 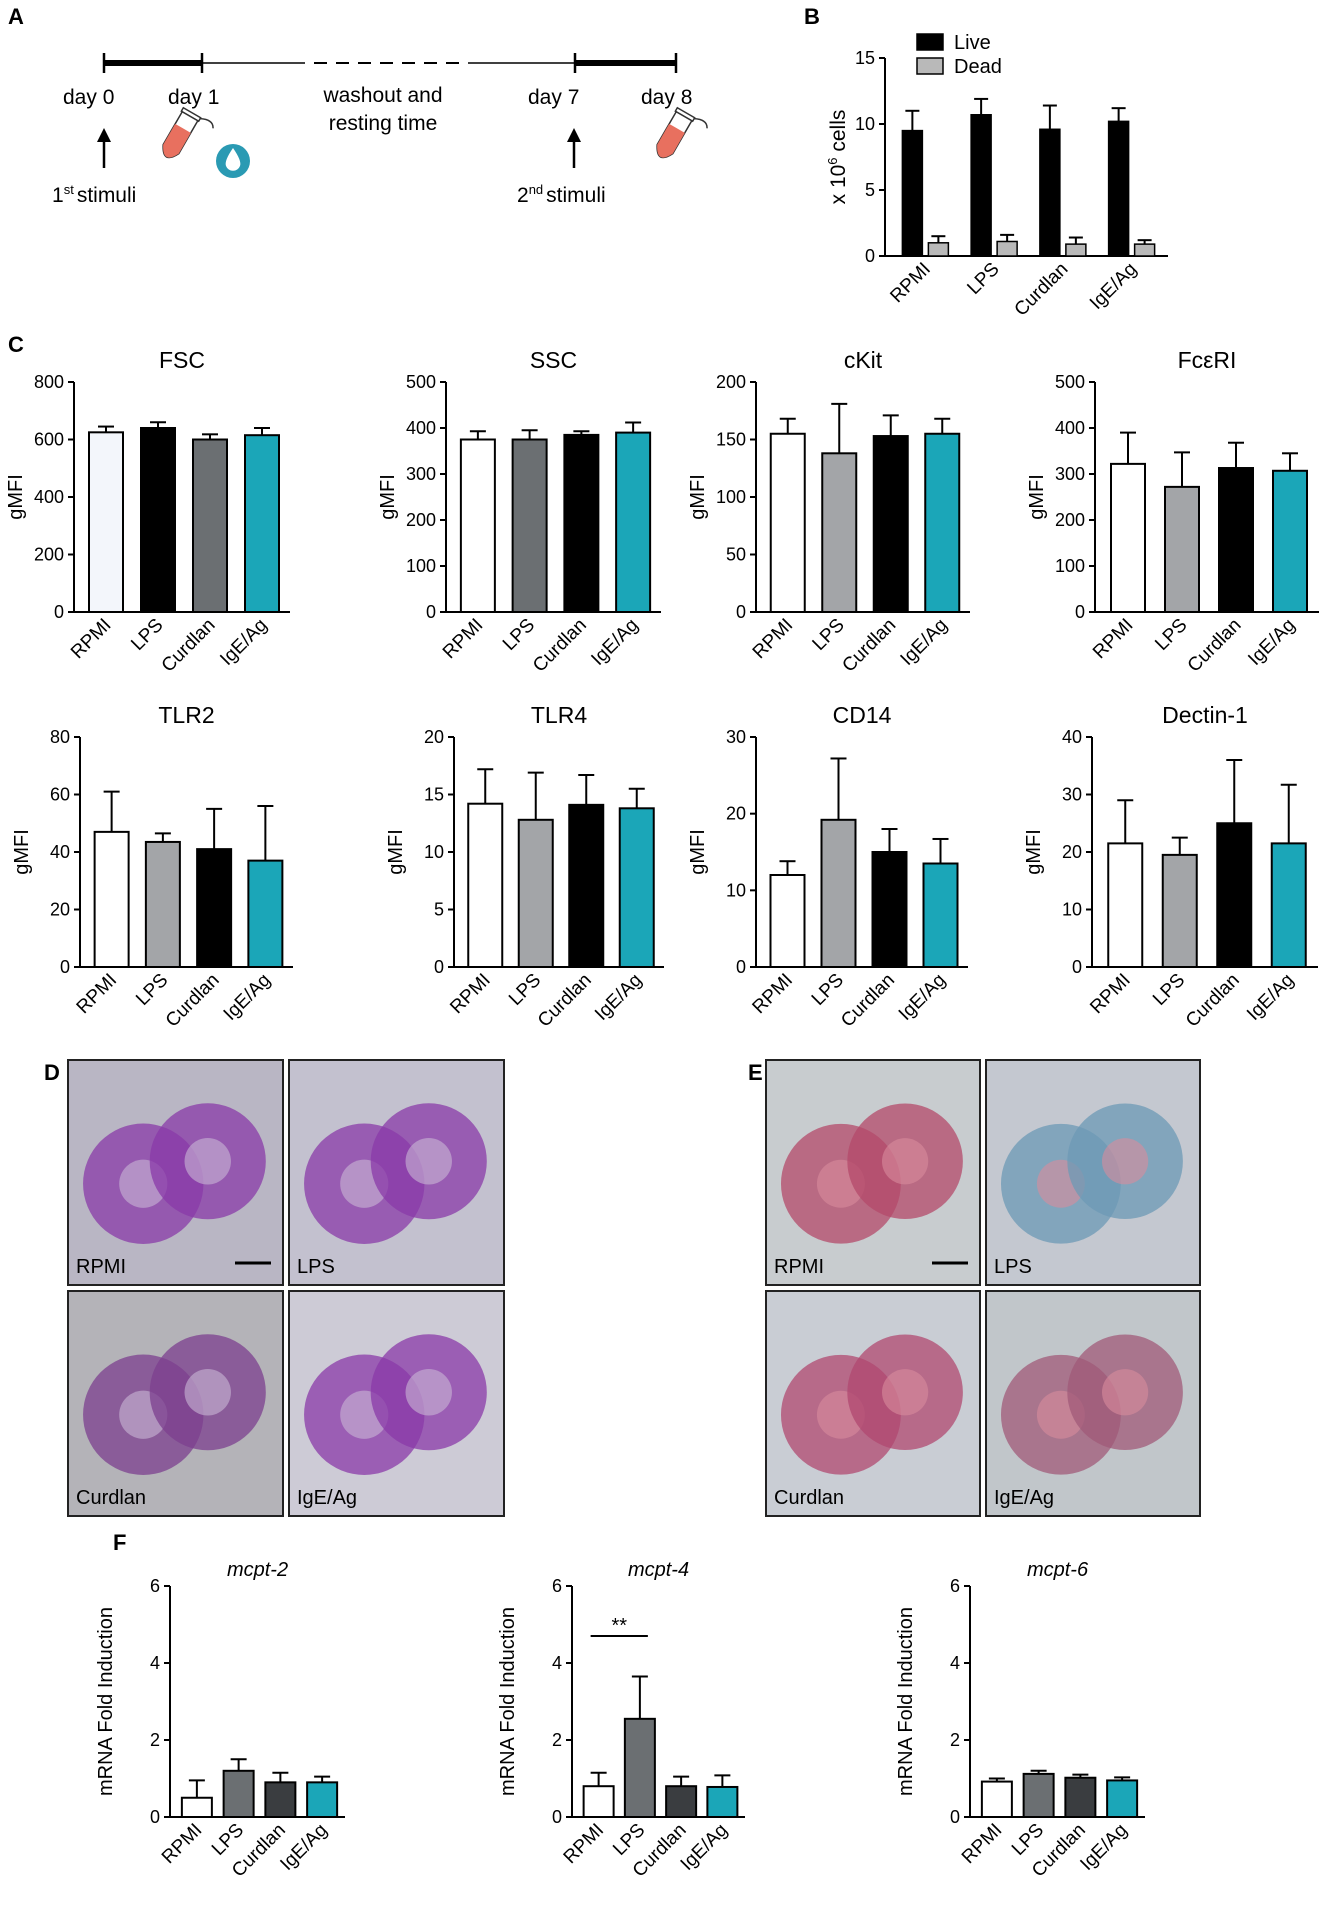 I want to click on label-washout-line1: washout and, so click(x=382, y=95).